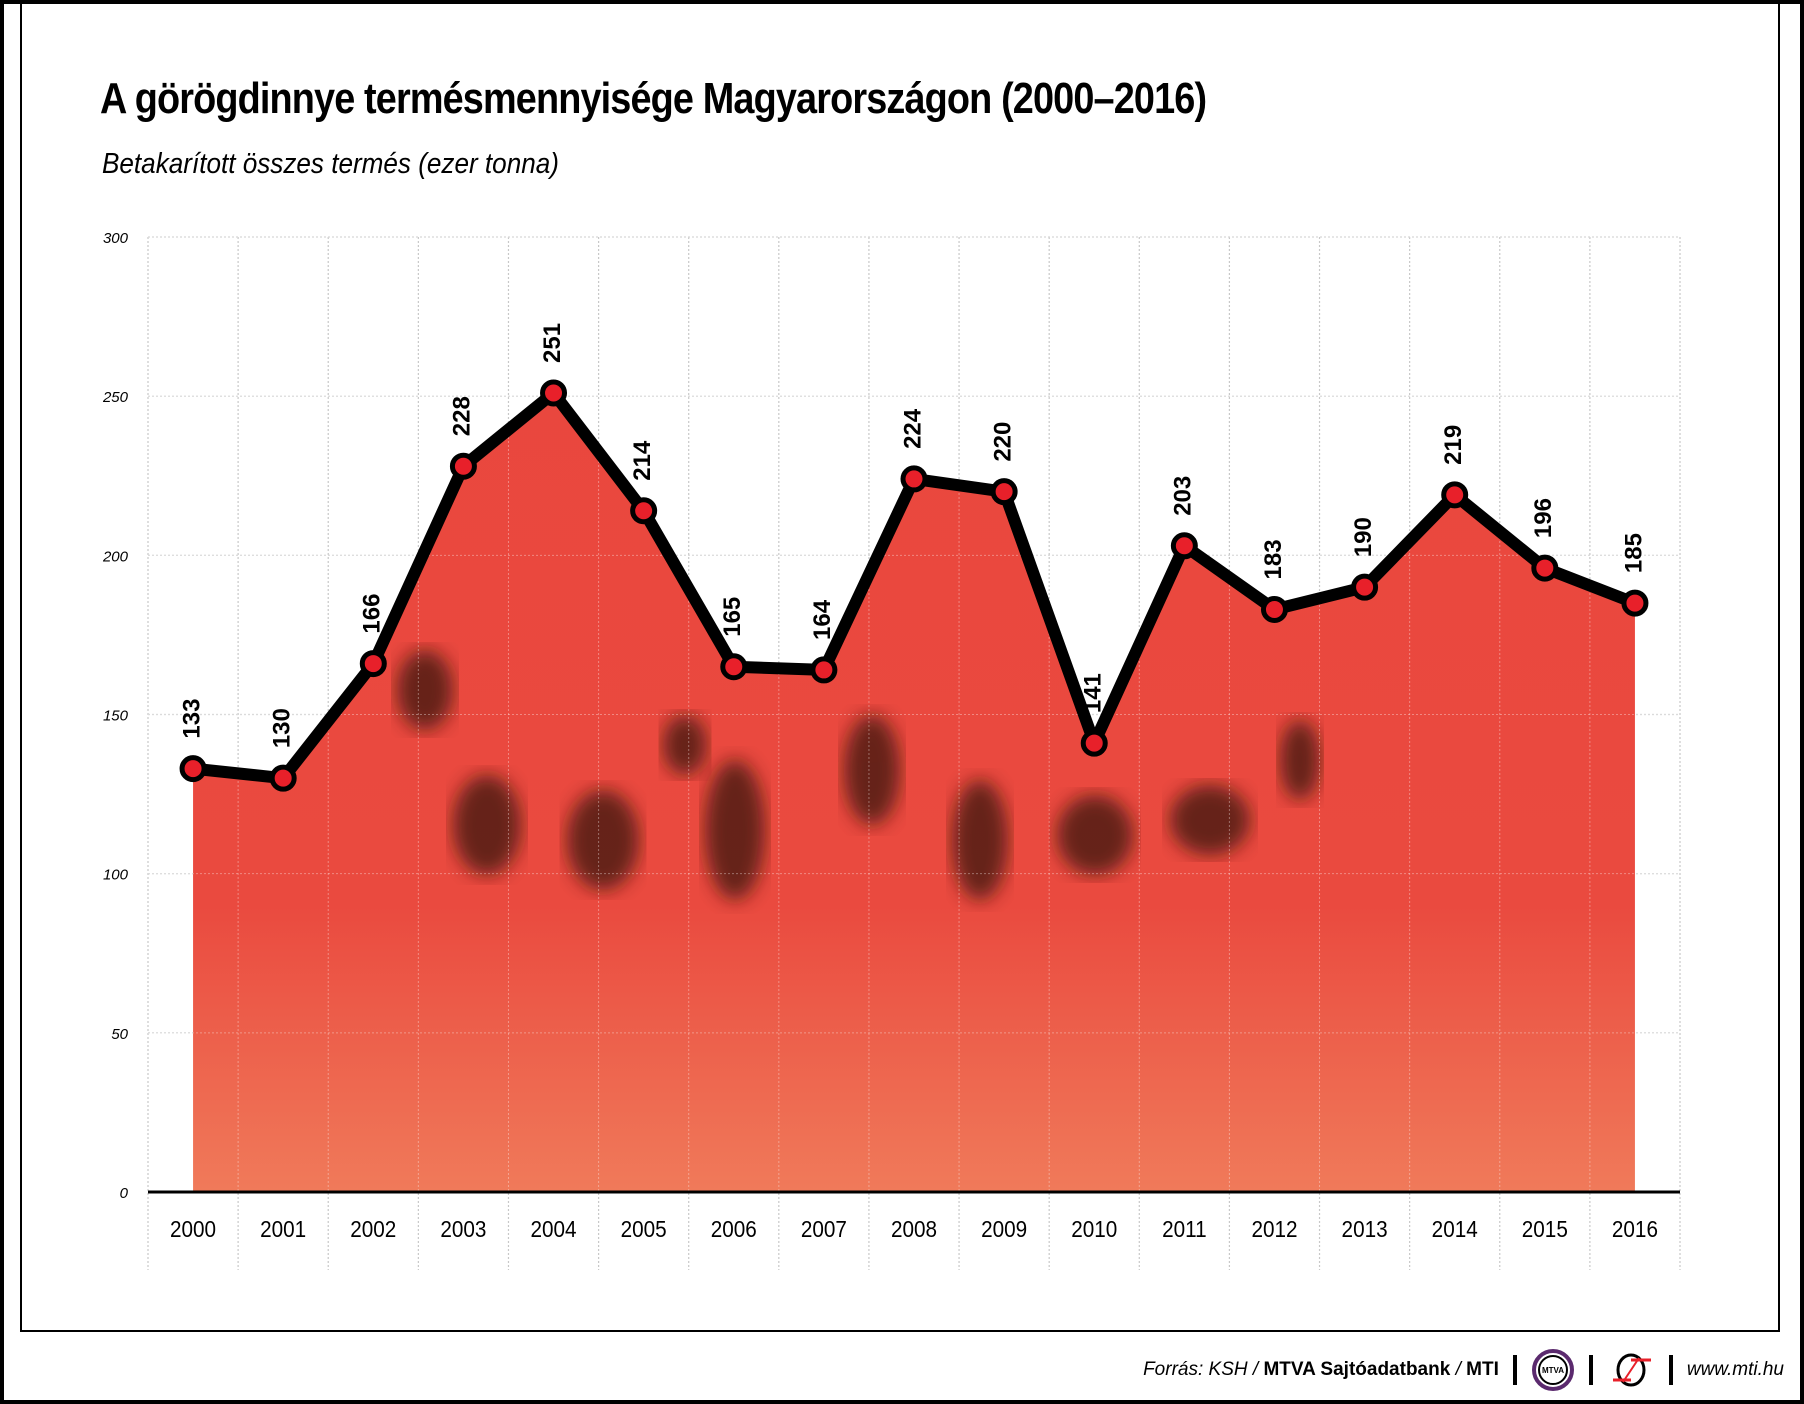  I want to click on data-label: 190, so click(1363, 537).